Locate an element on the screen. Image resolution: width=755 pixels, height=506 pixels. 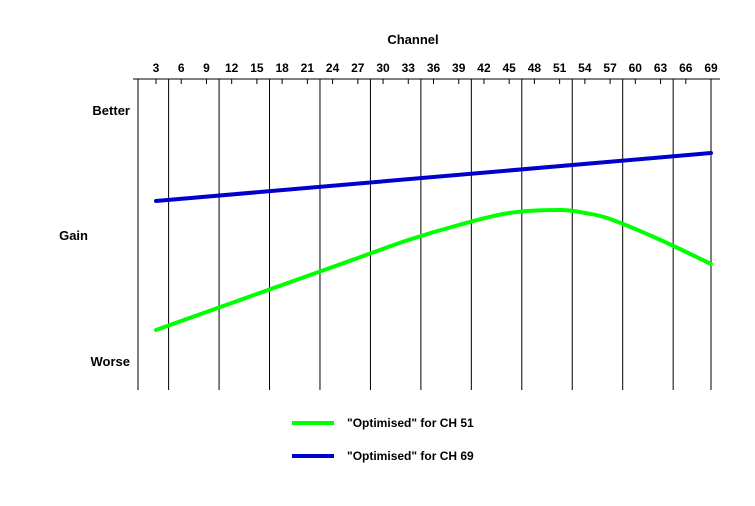
x-tick-label: 24 is located at coordinates (333, 68).